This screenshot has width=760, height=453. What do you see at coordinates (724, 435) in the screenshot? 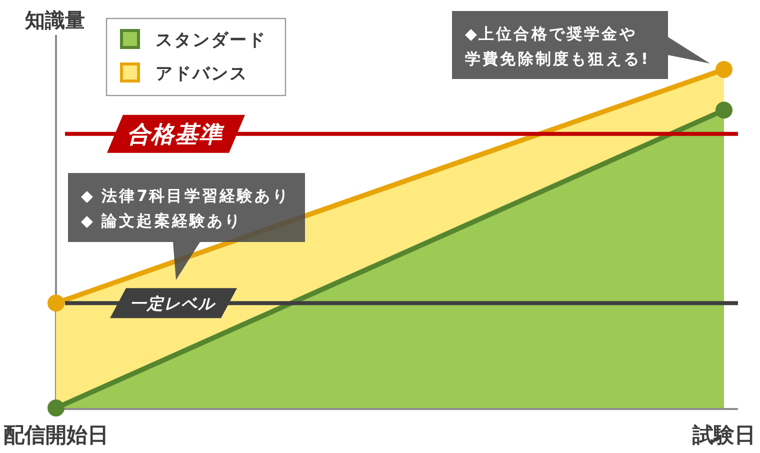
I see `x-tick-label: 試験日` at bounding box center [724, 435].